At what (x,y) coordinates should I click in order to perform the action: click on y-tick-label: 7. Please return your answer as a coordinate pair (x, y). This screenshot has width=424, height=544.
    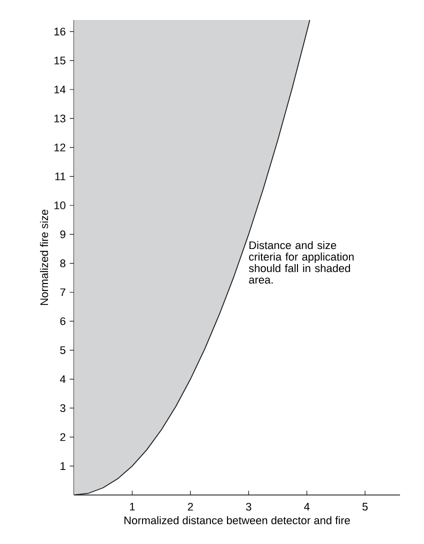
    Looking at the image, I should click on (63, 292).